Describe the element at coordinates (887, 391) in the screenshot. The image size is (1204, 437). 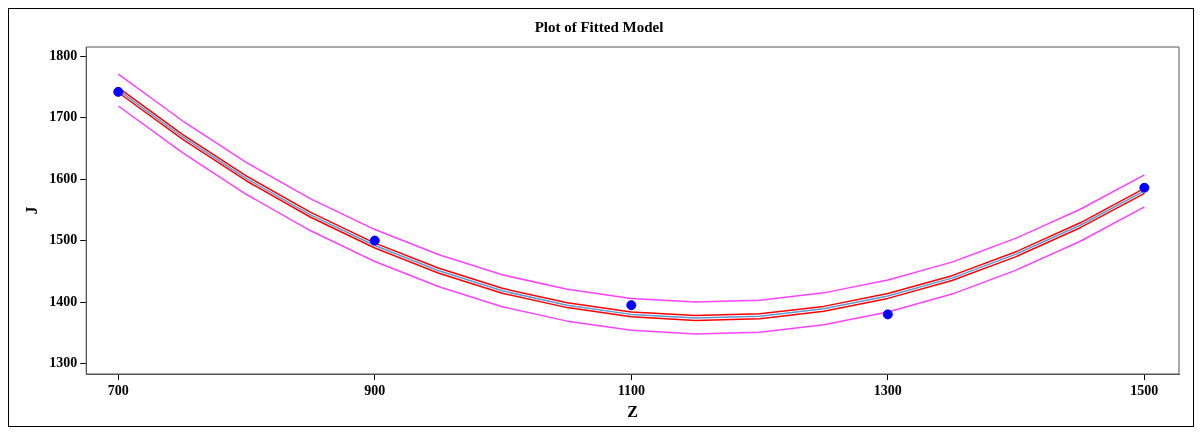
I see `x-tick-label: 1300` at that location.